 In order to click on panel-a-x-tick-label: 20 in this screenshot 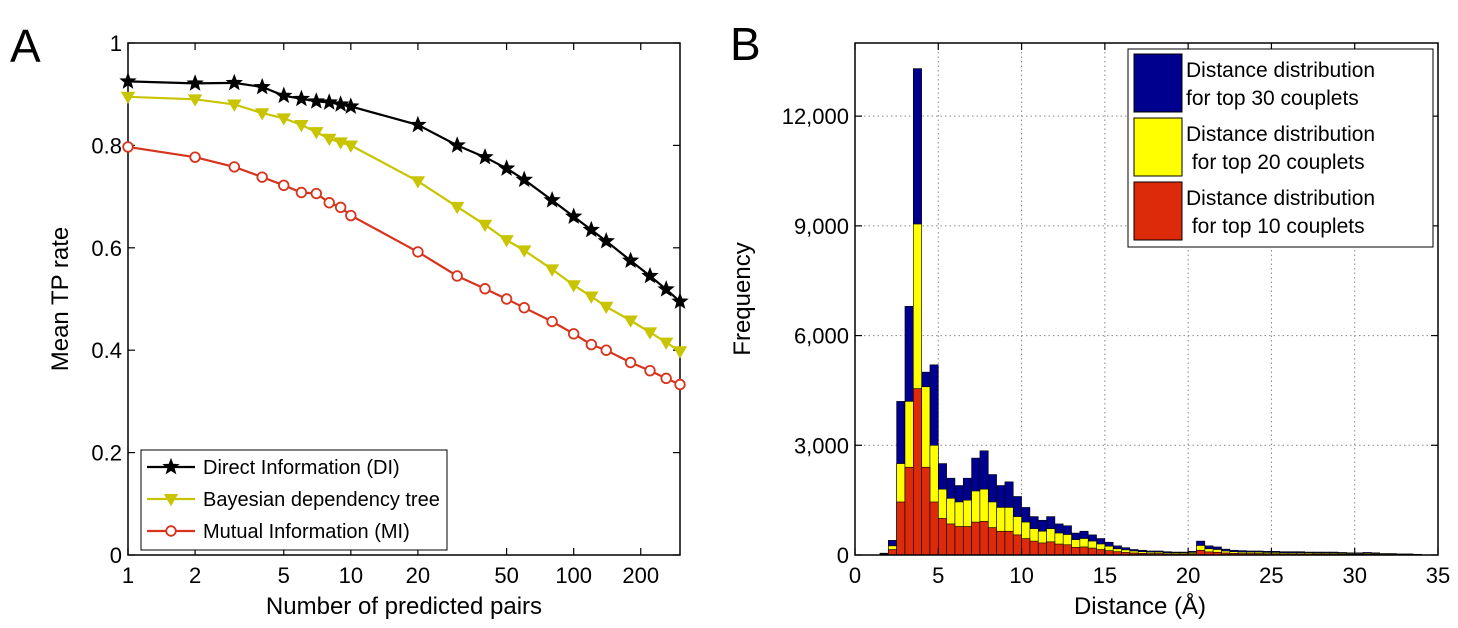, I will do `click(418, 575)`.